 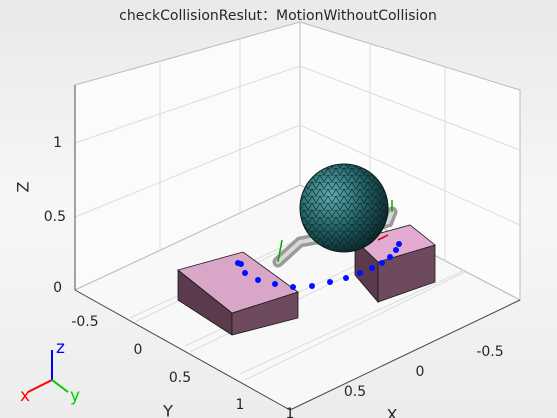 I want to click on y-tick-label: 0, so click(x=138, y=350).